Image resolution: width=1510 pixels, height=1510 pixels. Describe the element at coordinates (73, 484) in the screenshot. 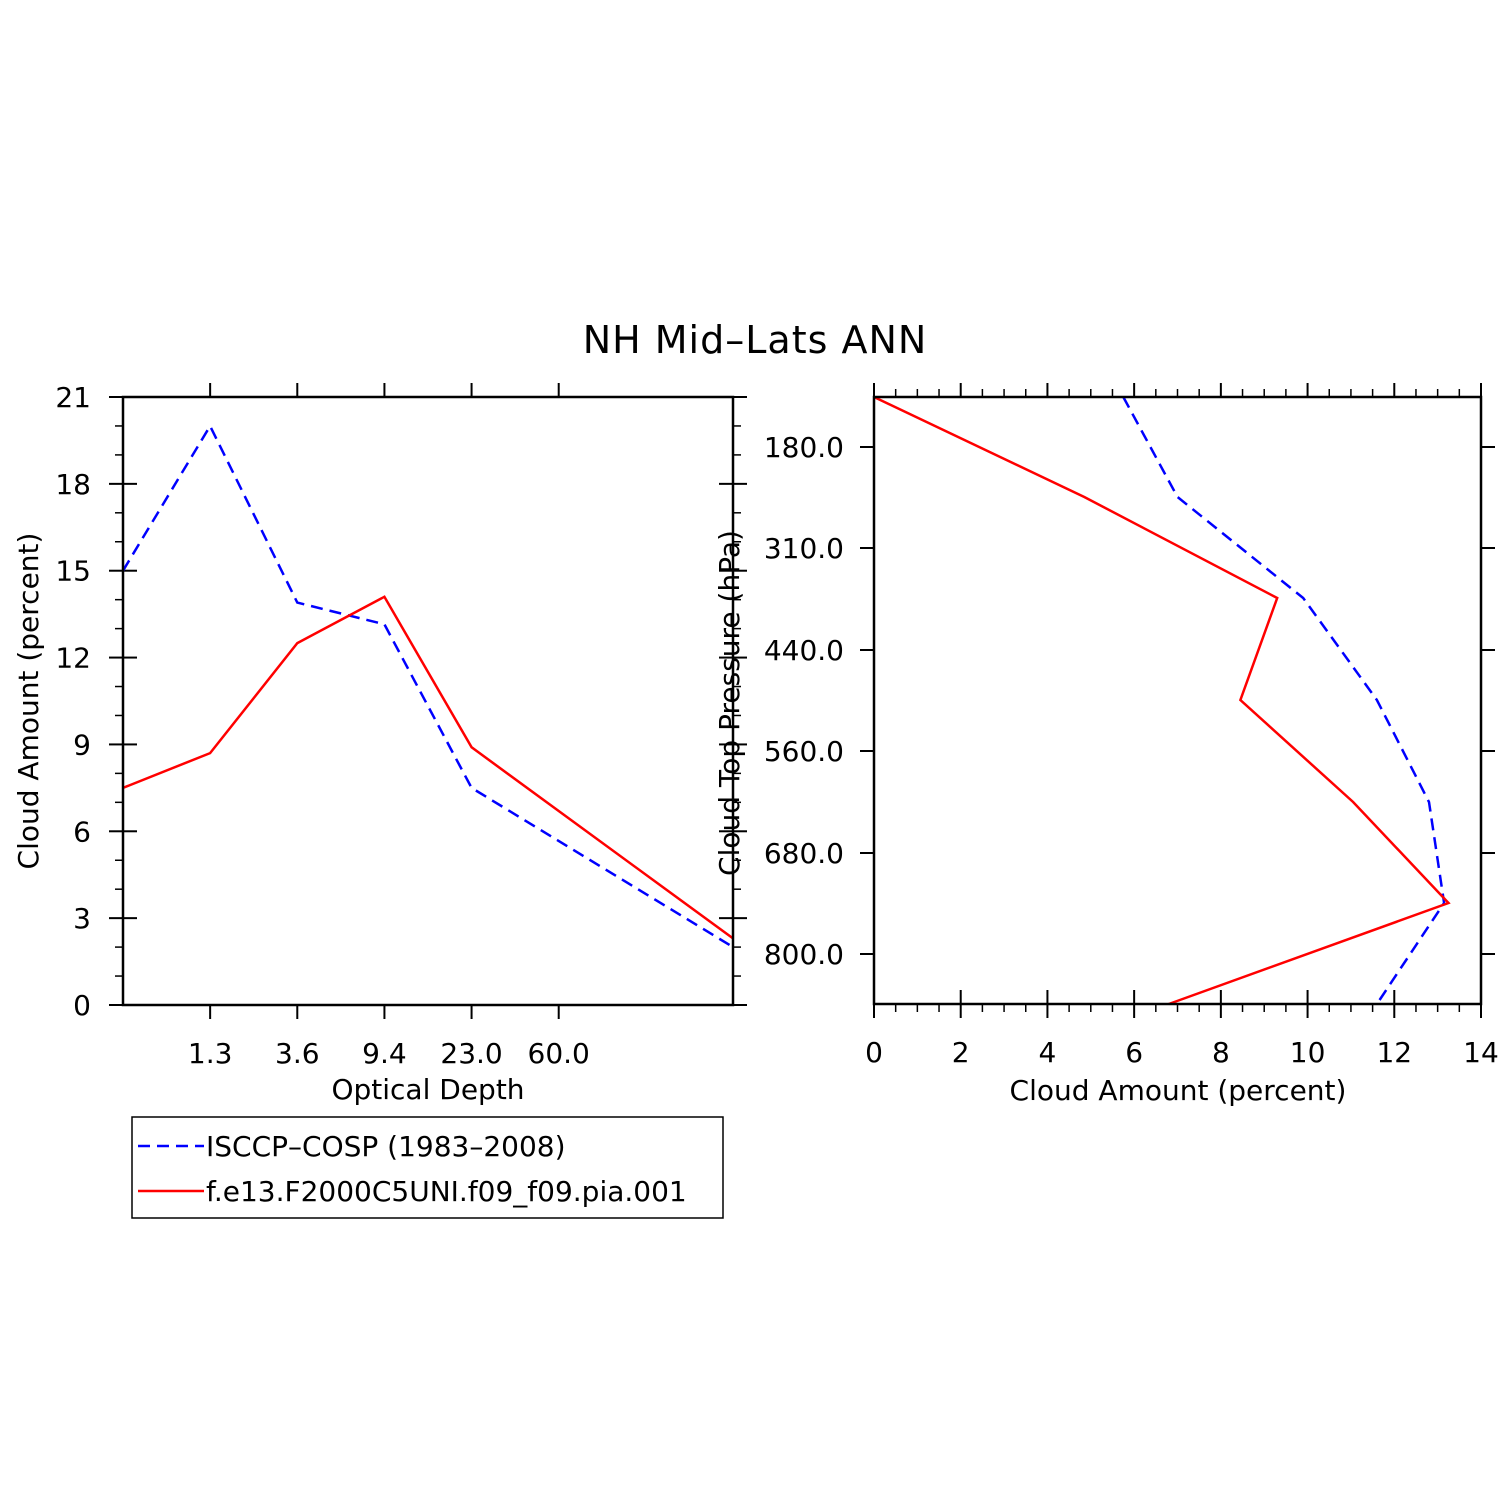

I see `y-tick-label: 18` at that location.